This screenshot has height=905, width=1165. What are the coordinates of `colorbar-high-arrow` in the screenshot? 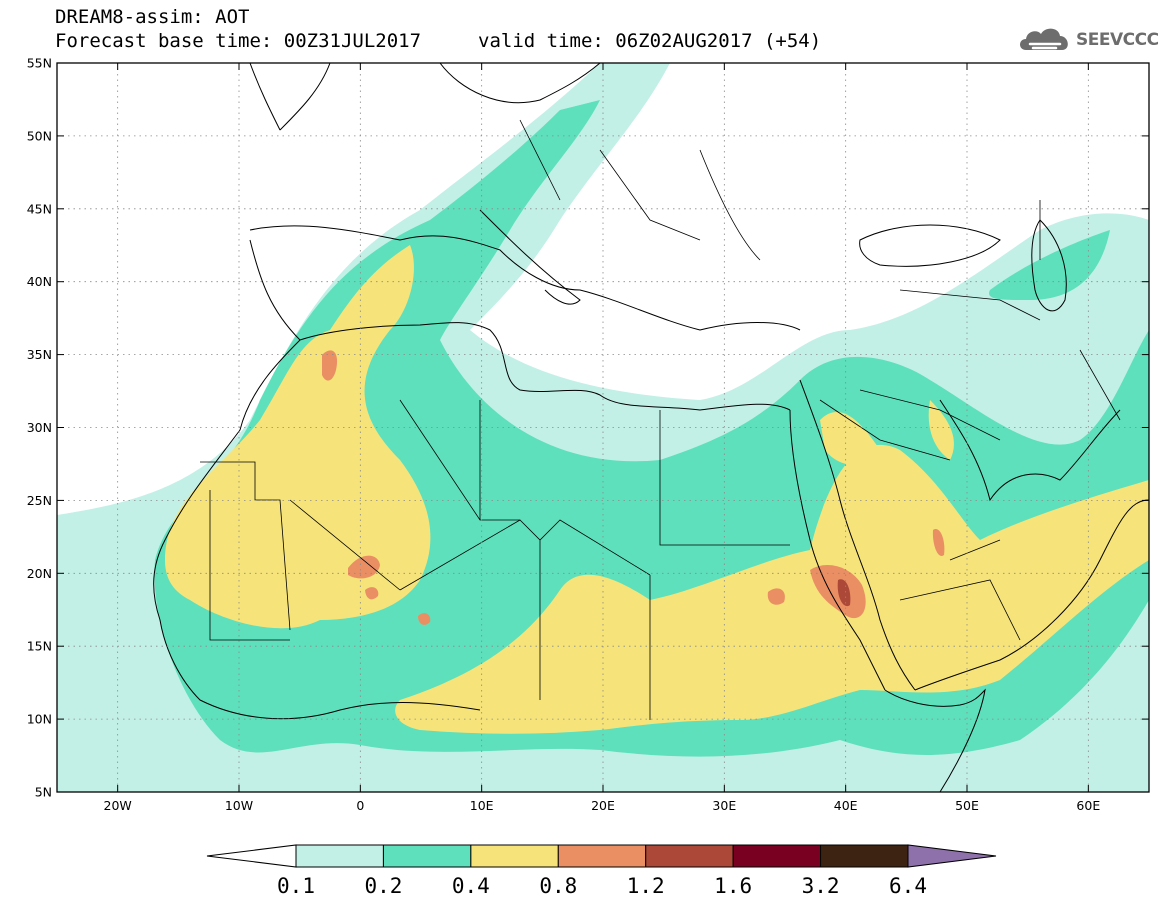 It's located at (952, 856).